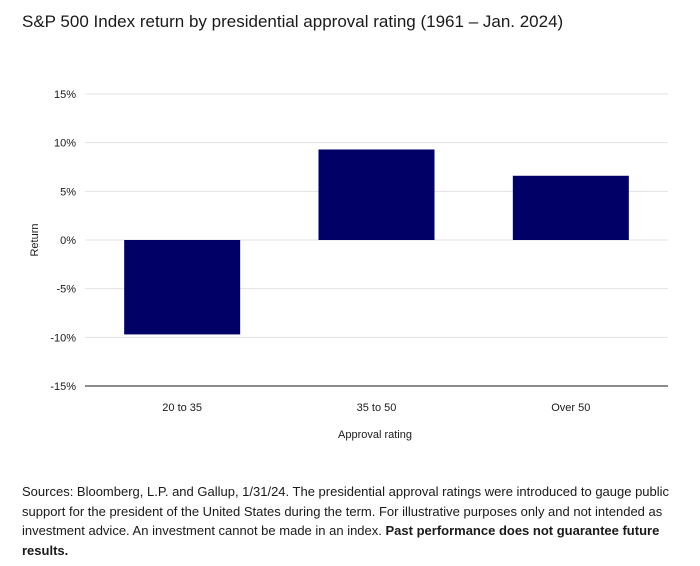  What do you see at coordinates (68, 192) in the screenshot?
I see `y-tick-label: 5%` at bounding box center [68, 192].